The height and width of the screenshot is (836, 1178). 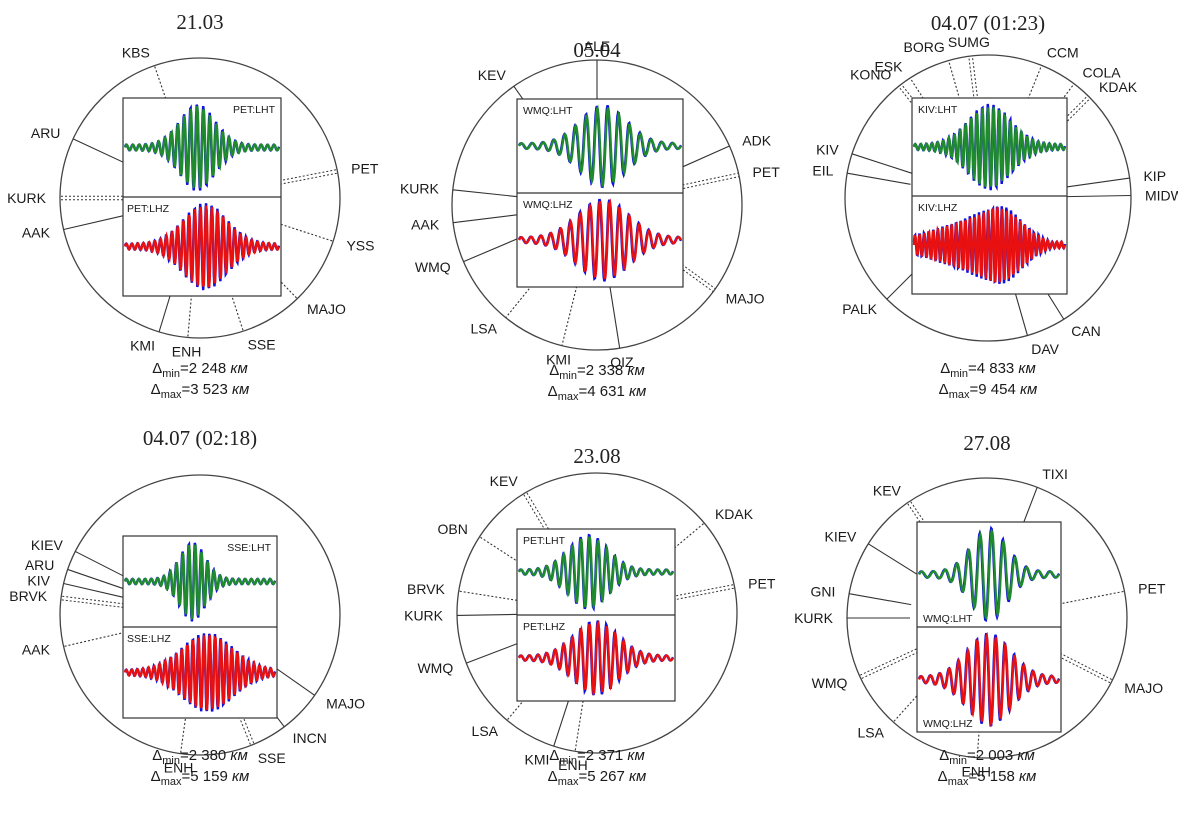 What do you see at coordinates (1154, 176) in the screenshot?
I see `station-label: KIP` at bounding box center [1154, 176].